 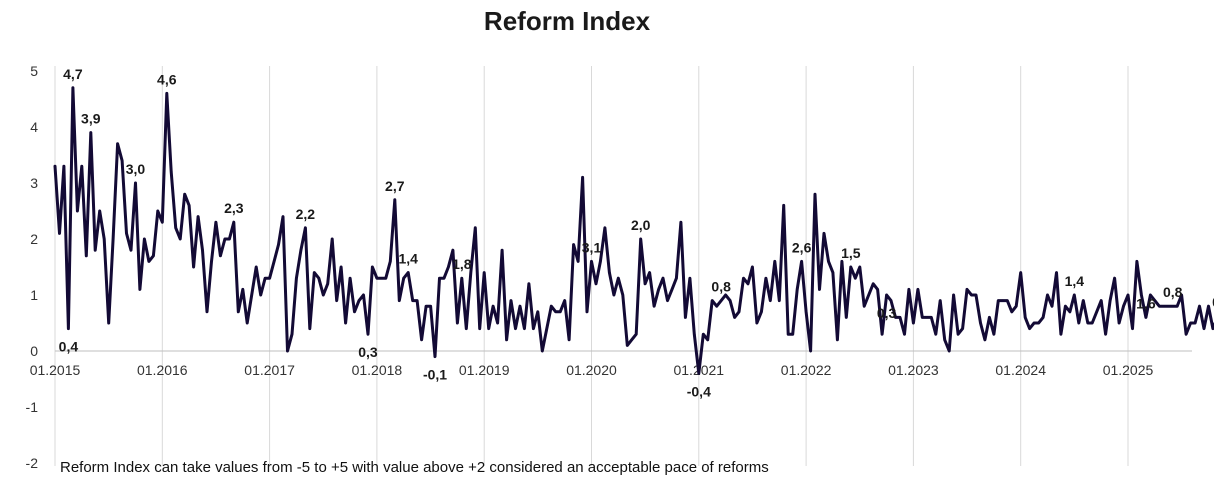 I want to click on data-label: 0,8, so click(x=721, y=287).